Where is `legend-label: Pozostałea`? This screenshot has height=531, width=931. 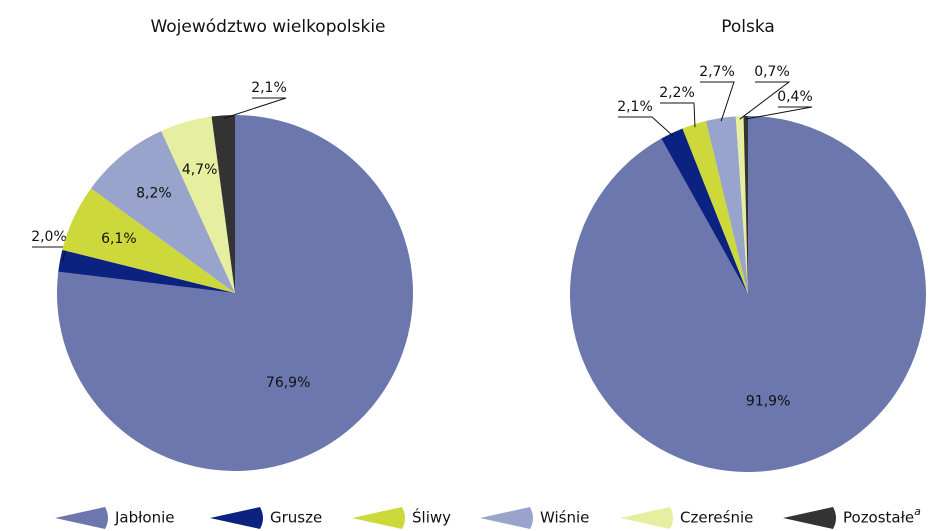 legend-label: Pozostałea is located at coordinates (882, 516).